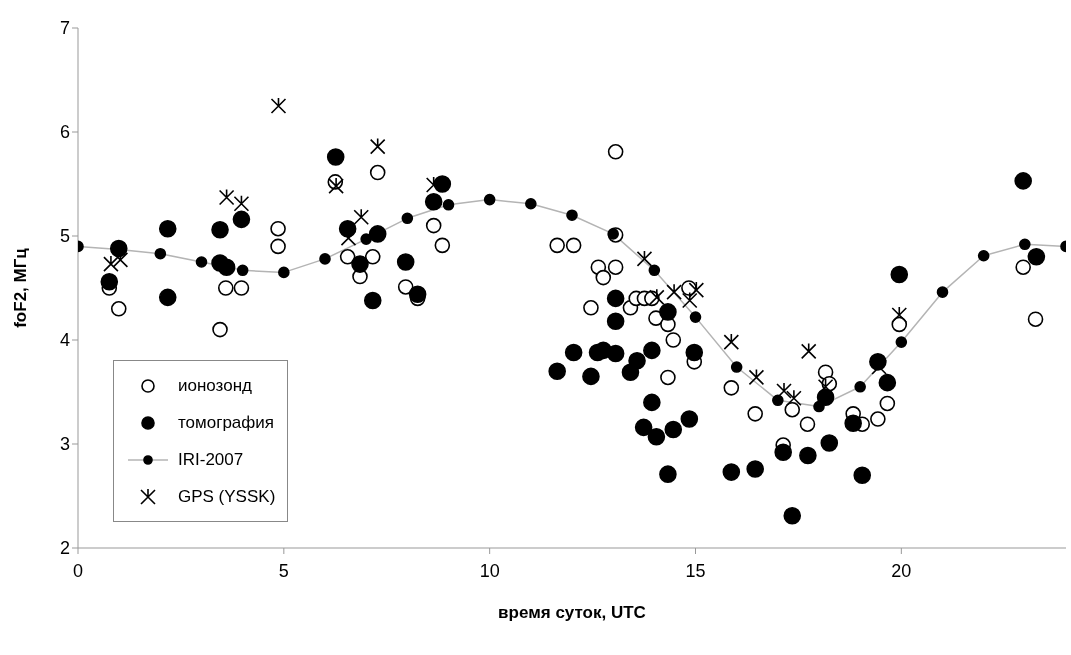 This screenshot has width=1071, height=655. I want to click on x-tick-label: 5, so click(283, 570).